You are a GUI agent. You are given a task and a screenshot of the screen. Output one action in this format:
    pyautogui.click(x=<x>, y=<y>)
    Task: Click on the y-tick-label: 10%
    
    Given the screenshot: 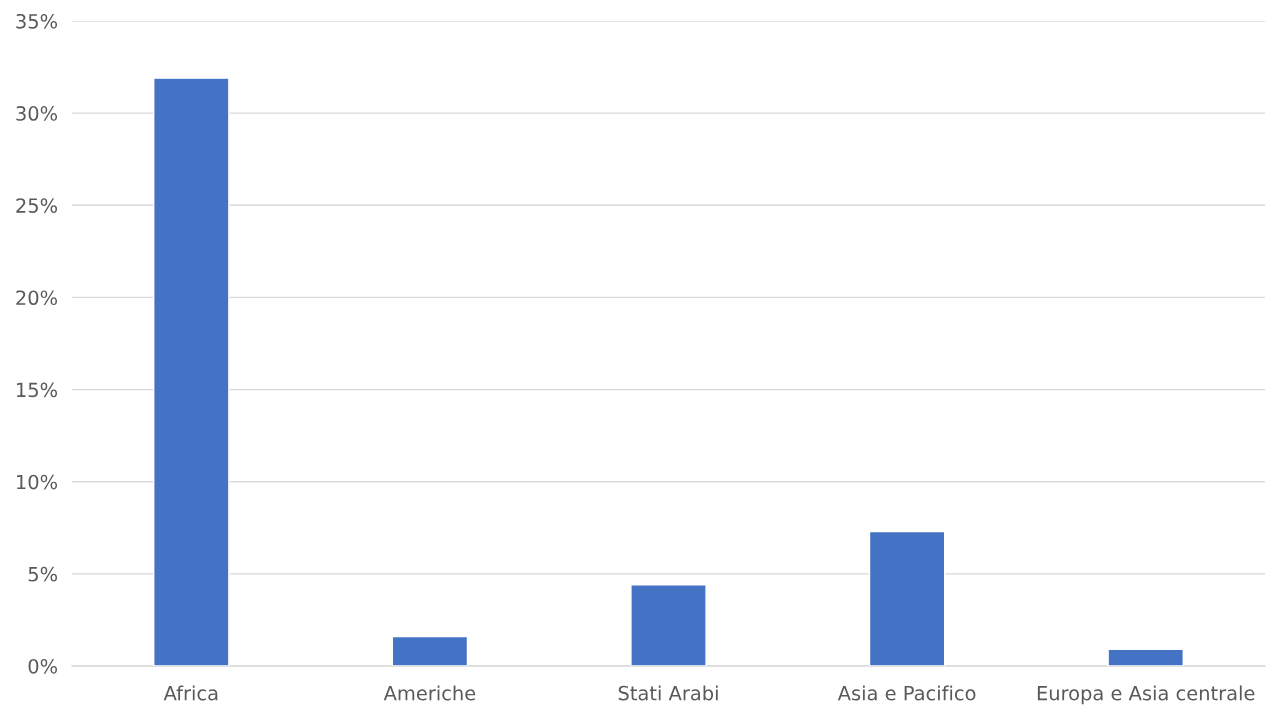 What is the action you would take?
    pyautogui.click(x=37, y=482)
    